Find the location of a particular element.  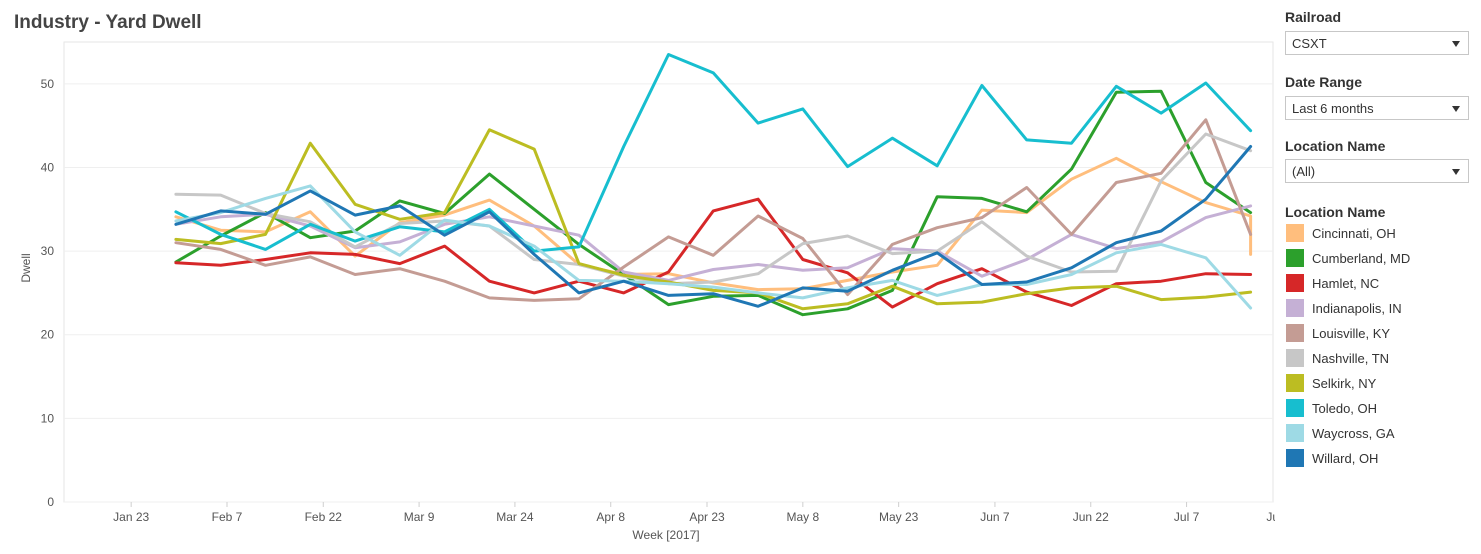

x-tick-label: Apr 8 is located at coordinates (610, 517).